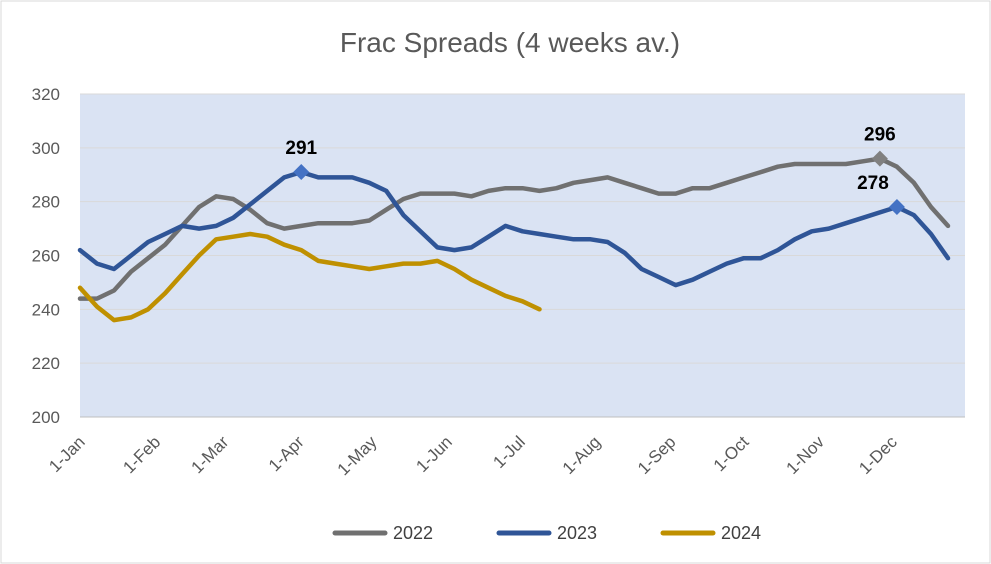  I want to click on y-tick-label: 320, so click(46, 94).